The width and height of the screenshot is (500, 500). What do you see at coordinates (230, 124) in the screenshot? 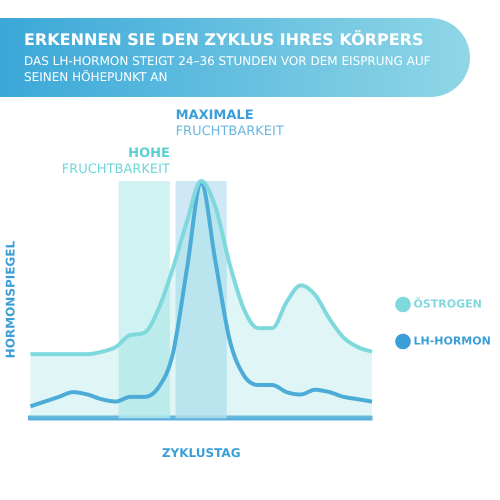
I see `text: MAXIMALE FRUCHTBARKEIT` at bounding box center [230, 124].